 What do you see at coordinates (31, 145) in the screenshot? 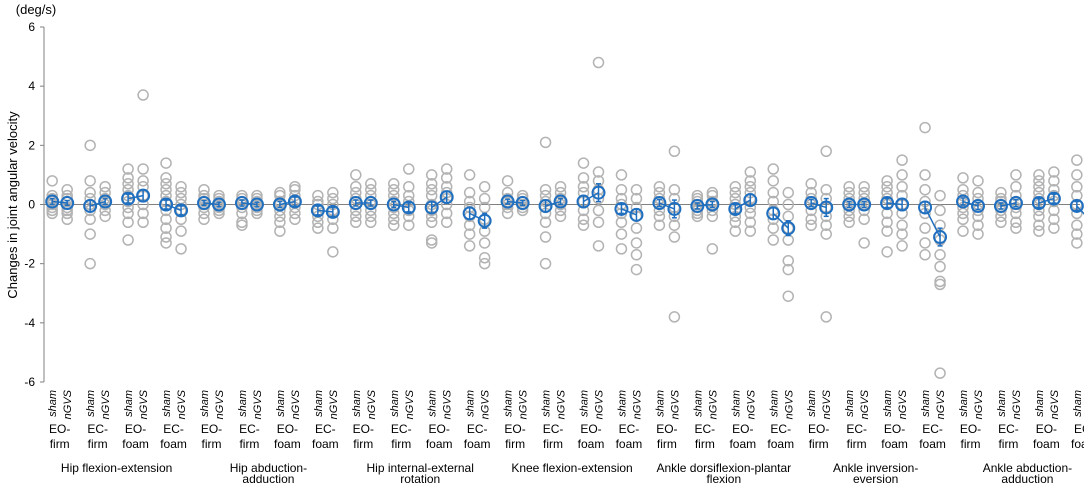
I see `y-tick-label: 2` at bounding box center [31, 145].